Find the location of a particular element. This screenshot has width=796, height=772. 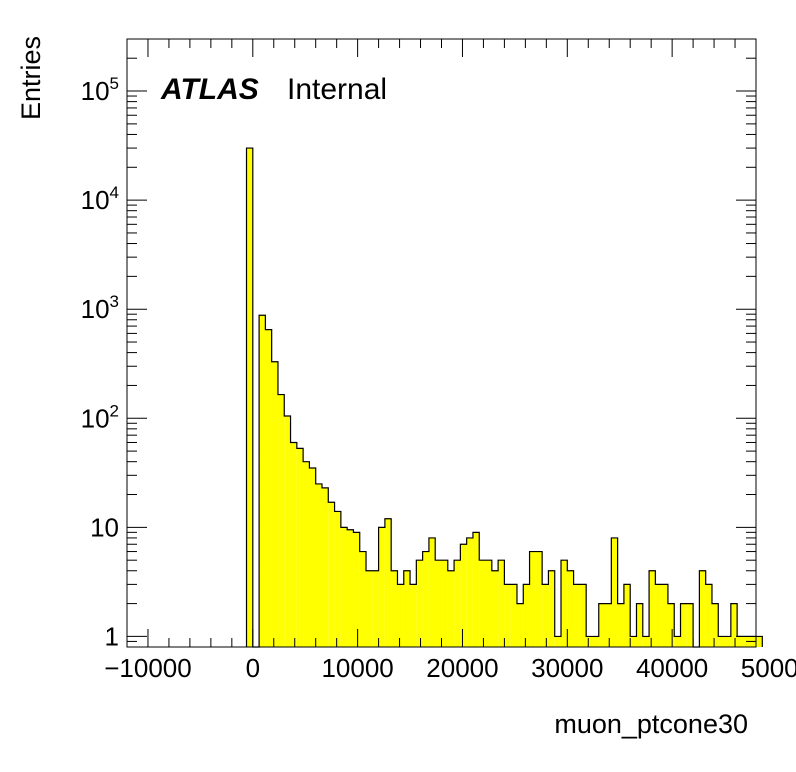

x-tick-label: 50000 is located at coordinates (768, 668).